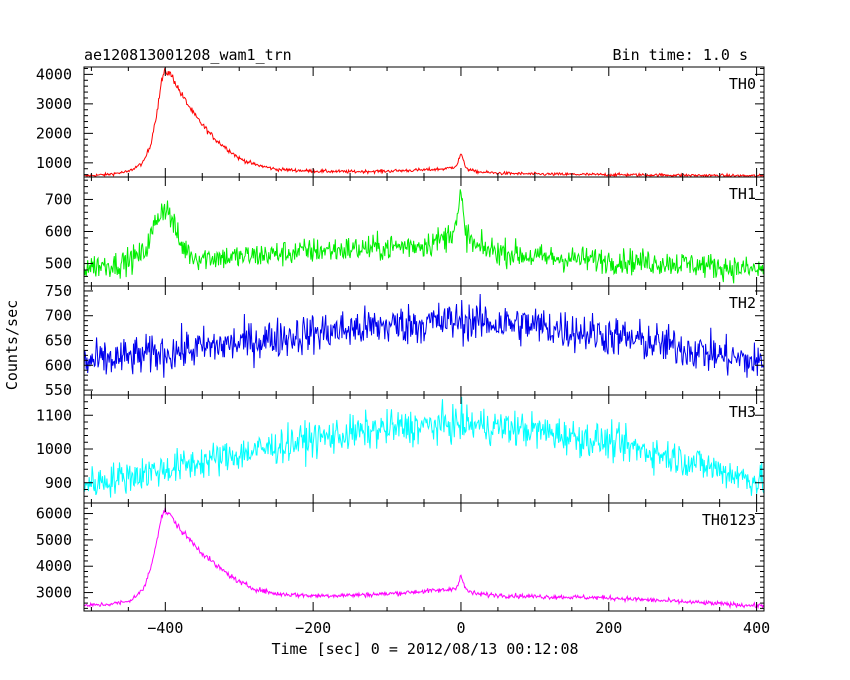 This screenshot has height=680, width=850. I want to click on chart-title: ae120813001208_wam1_trn, so click(188, 55).